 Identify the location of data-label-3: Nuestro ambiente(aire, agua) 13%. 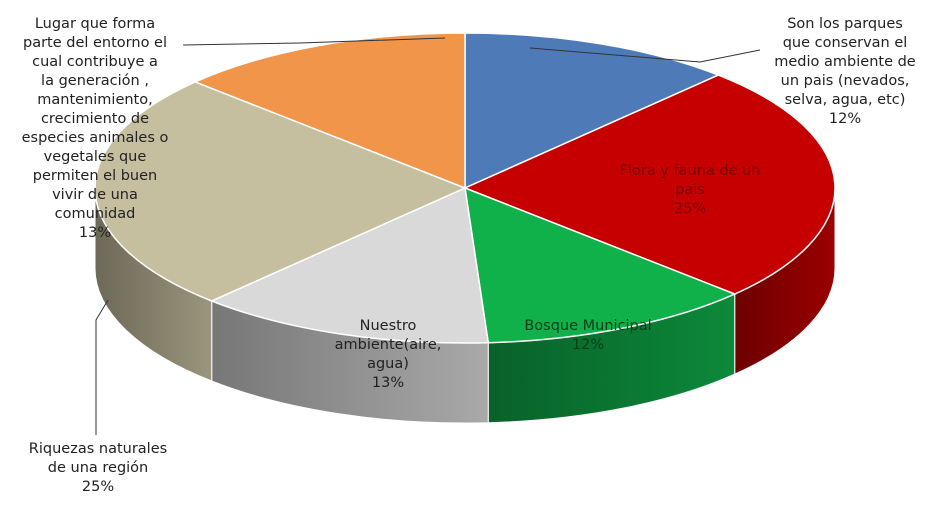
(388, 354).